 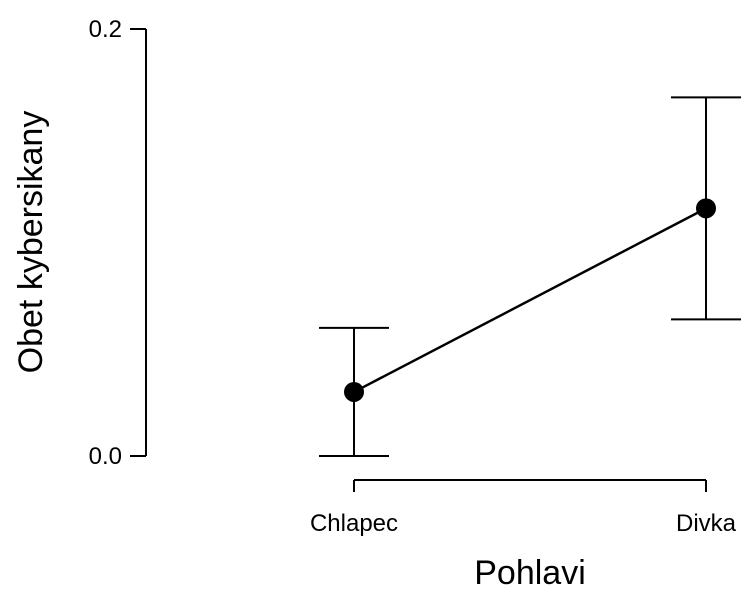 I want to click on y-tick-label: 0.2, so click(x=105, y=29).